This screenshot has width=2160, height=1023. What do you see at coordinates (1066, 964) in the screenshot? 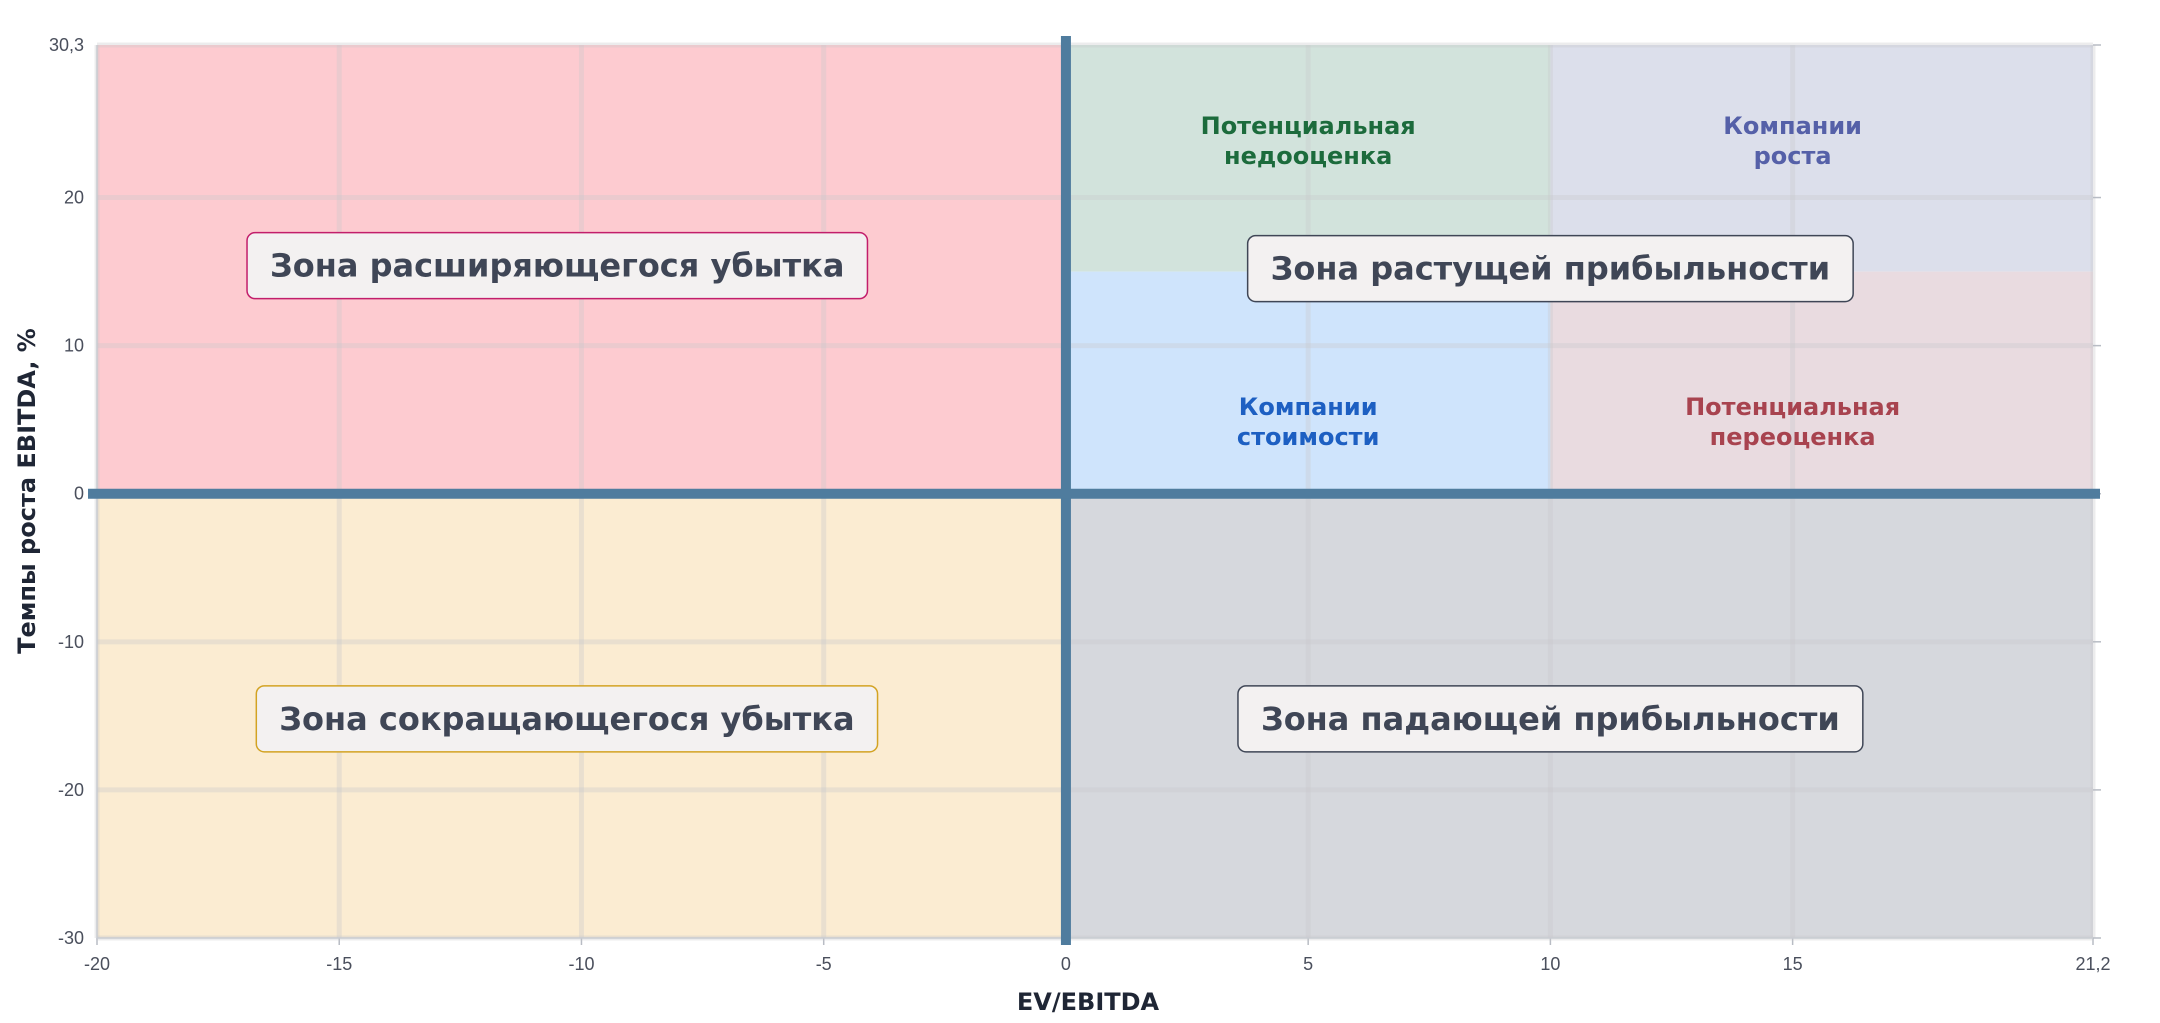
I see `x-tick-label: 0` at bounding box center [1066, 964].